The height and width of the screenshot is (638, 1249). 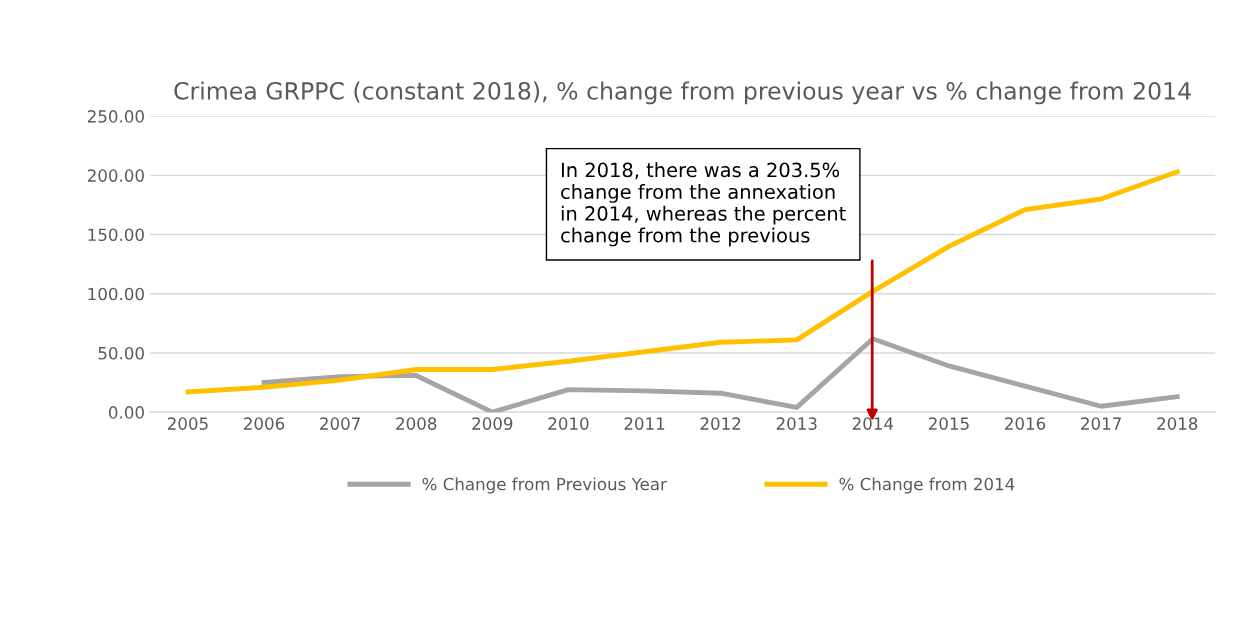 I want to click on x-tick-label: 2008, so click(x=416, y=423).